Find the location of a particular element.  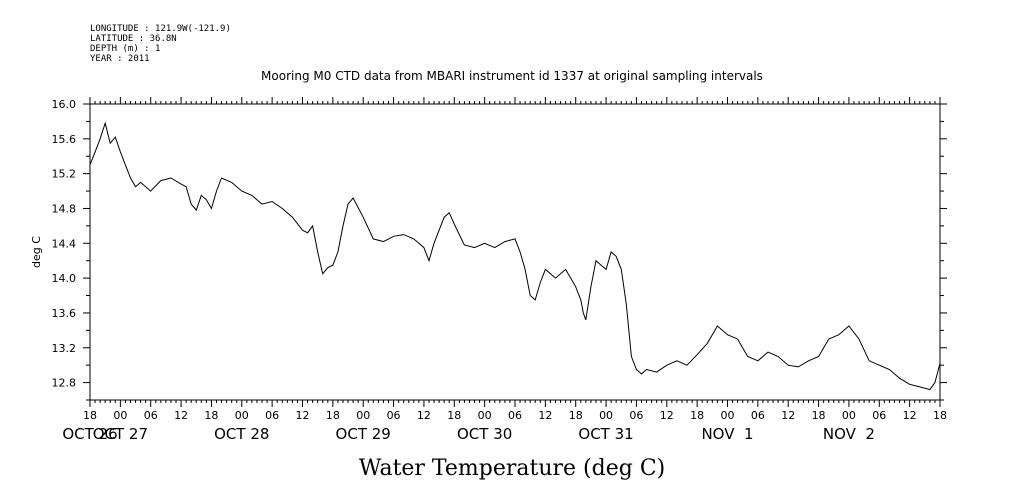

latitude-text: LATITUDE : 36.8N is located at coordinates (133, 39).